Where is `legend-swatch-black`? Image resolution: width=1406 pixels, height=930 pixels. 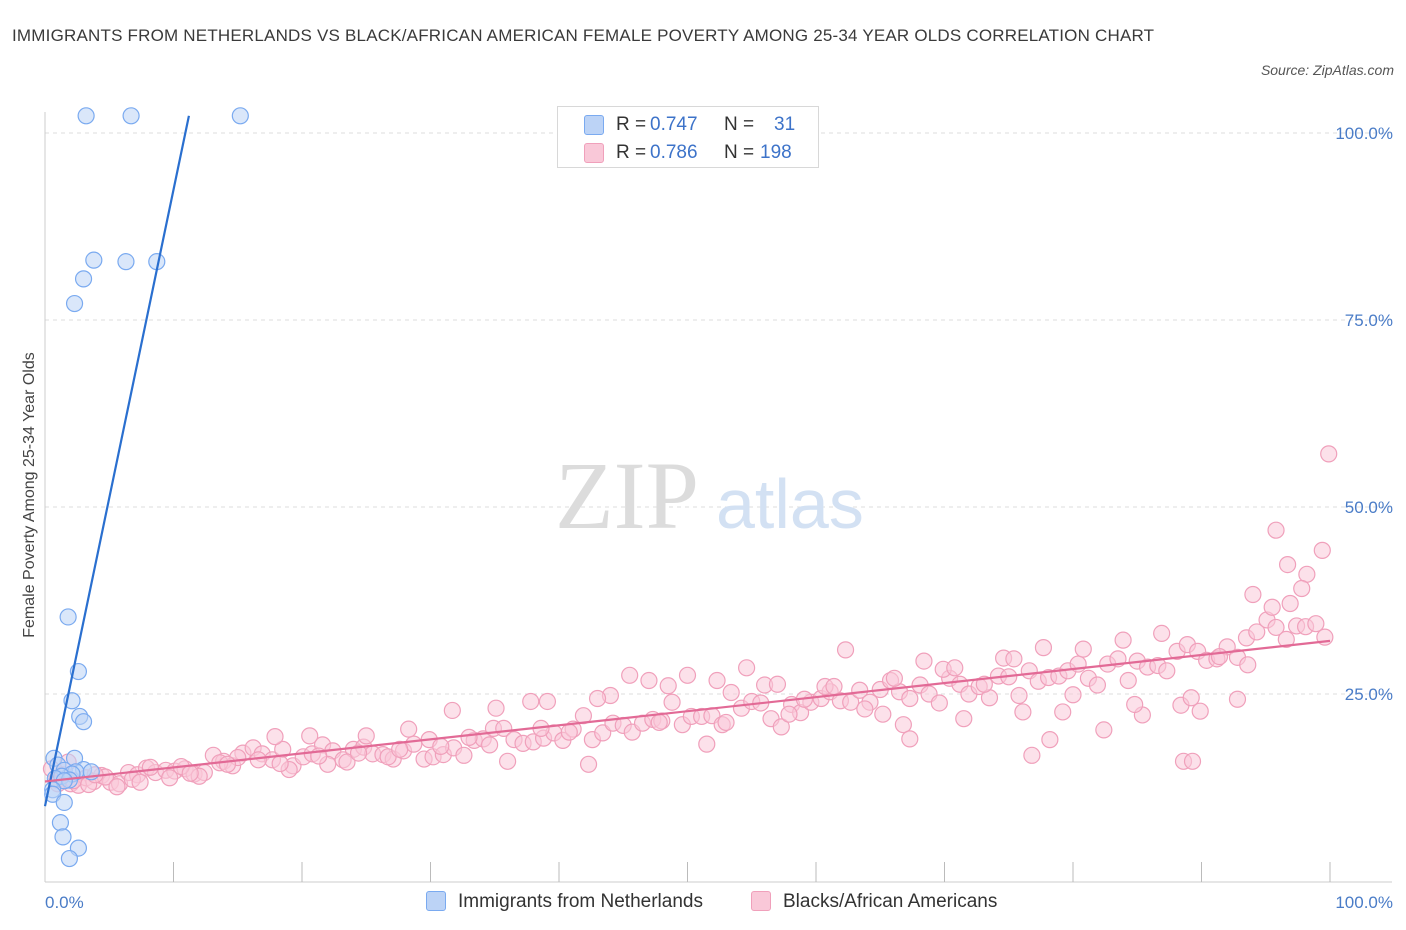
legend-swatch-black is located at coordinates (594, 153).